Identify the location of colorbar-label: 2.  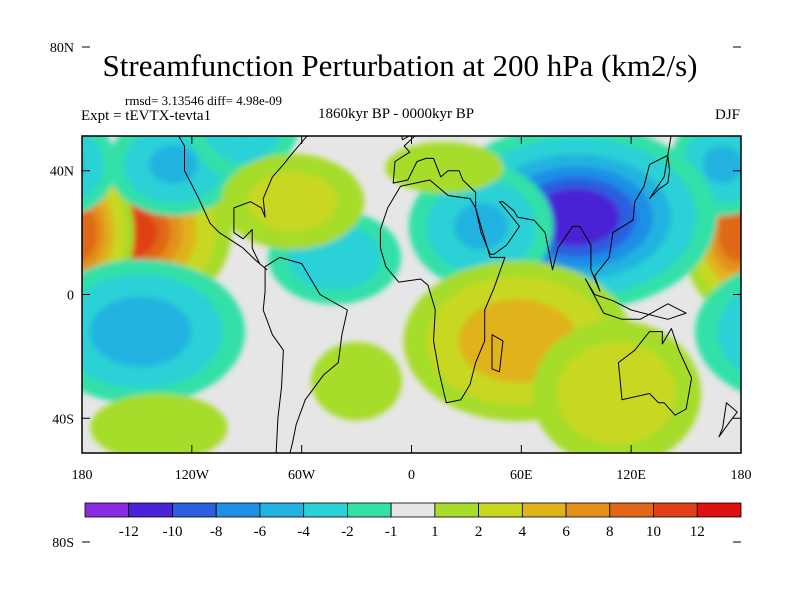
(479, 532).